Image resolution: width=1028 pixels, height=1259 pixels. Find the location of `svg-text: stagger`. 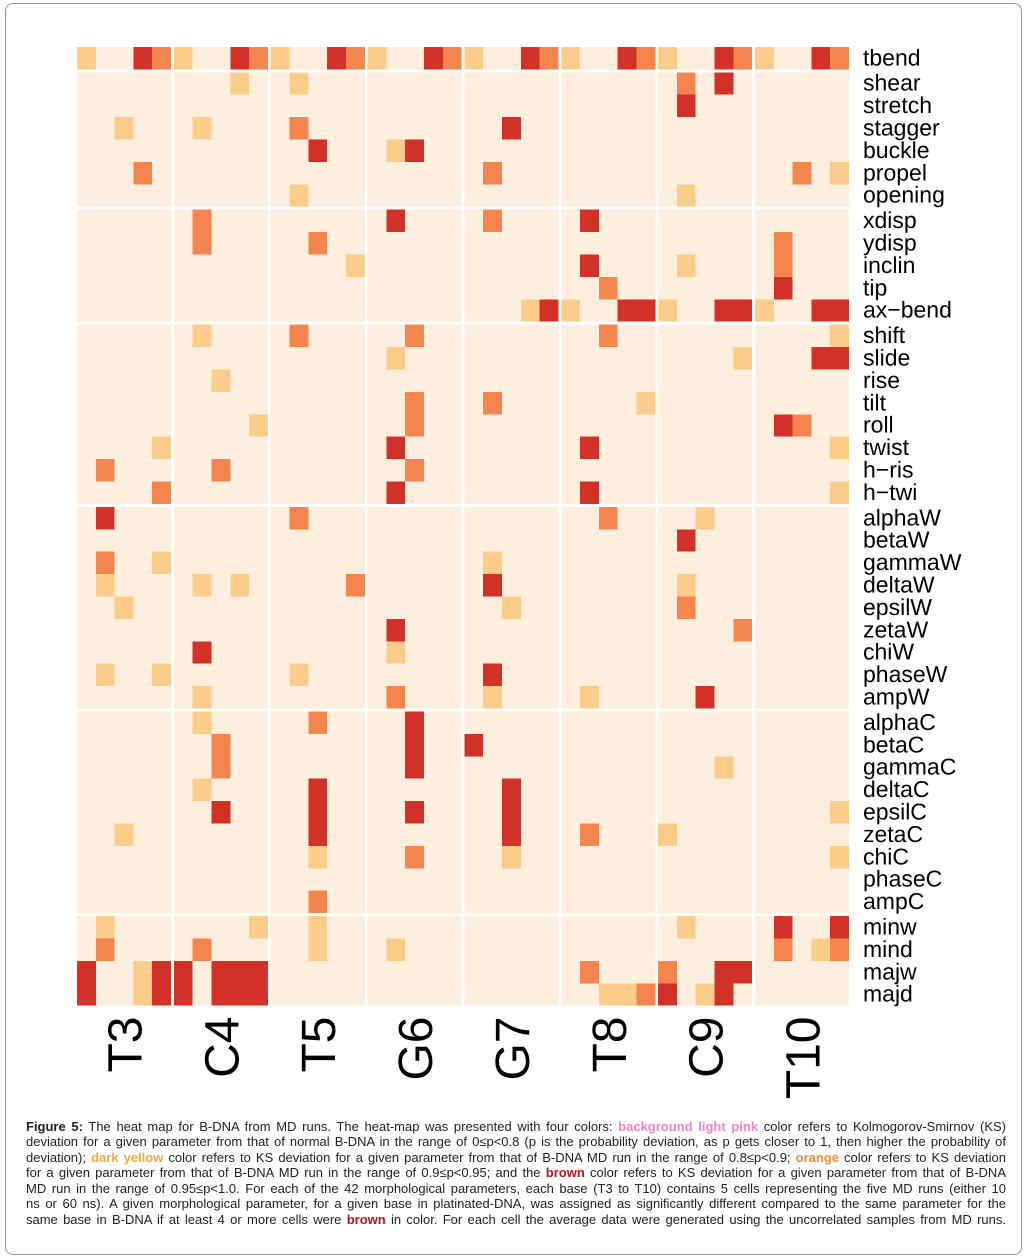

svg-text: stagger is located at coordinates (901, 128).